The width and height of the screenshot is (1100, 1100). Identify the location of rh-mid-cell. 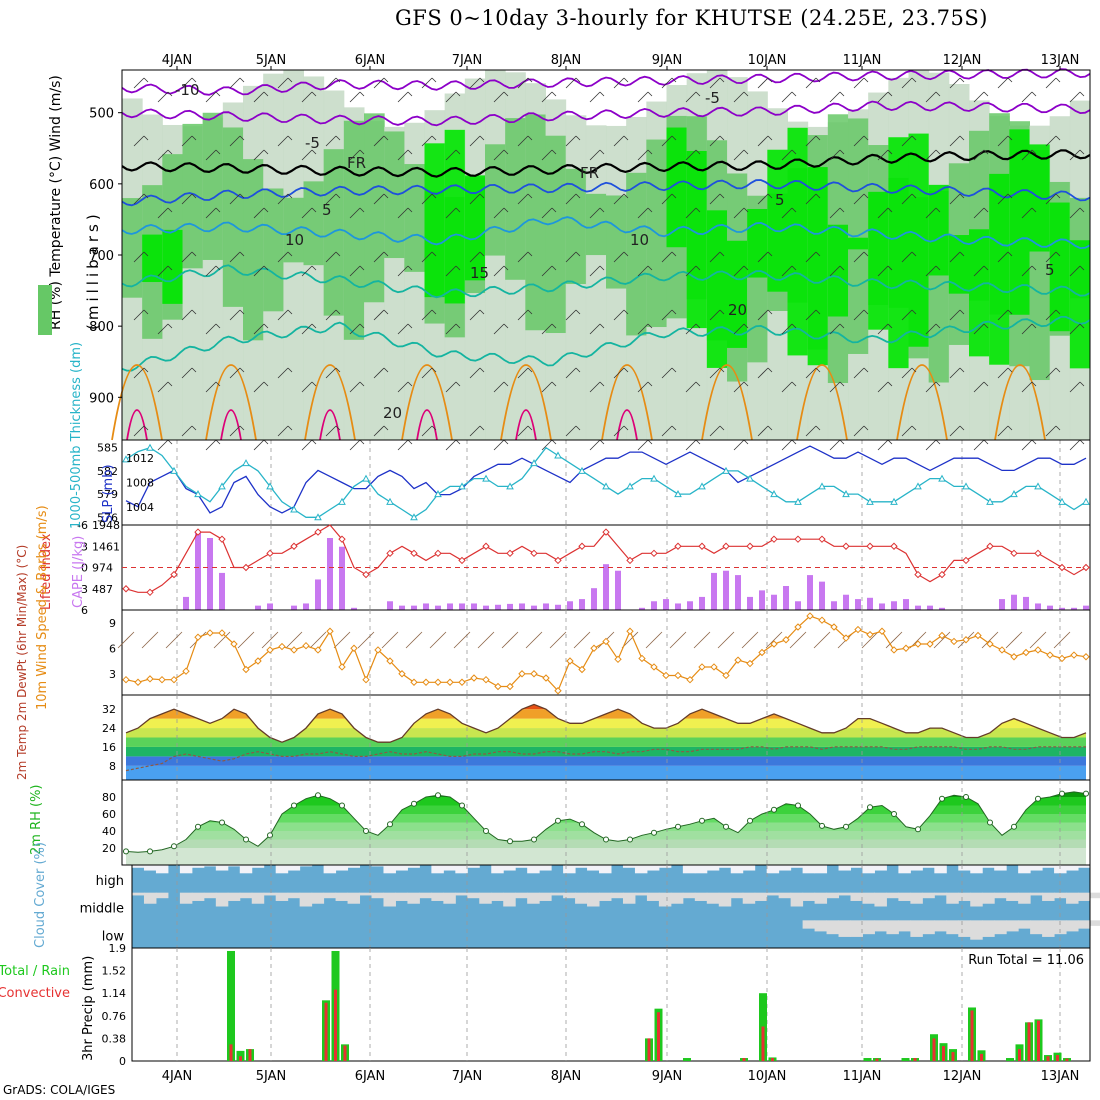
(414, 218).